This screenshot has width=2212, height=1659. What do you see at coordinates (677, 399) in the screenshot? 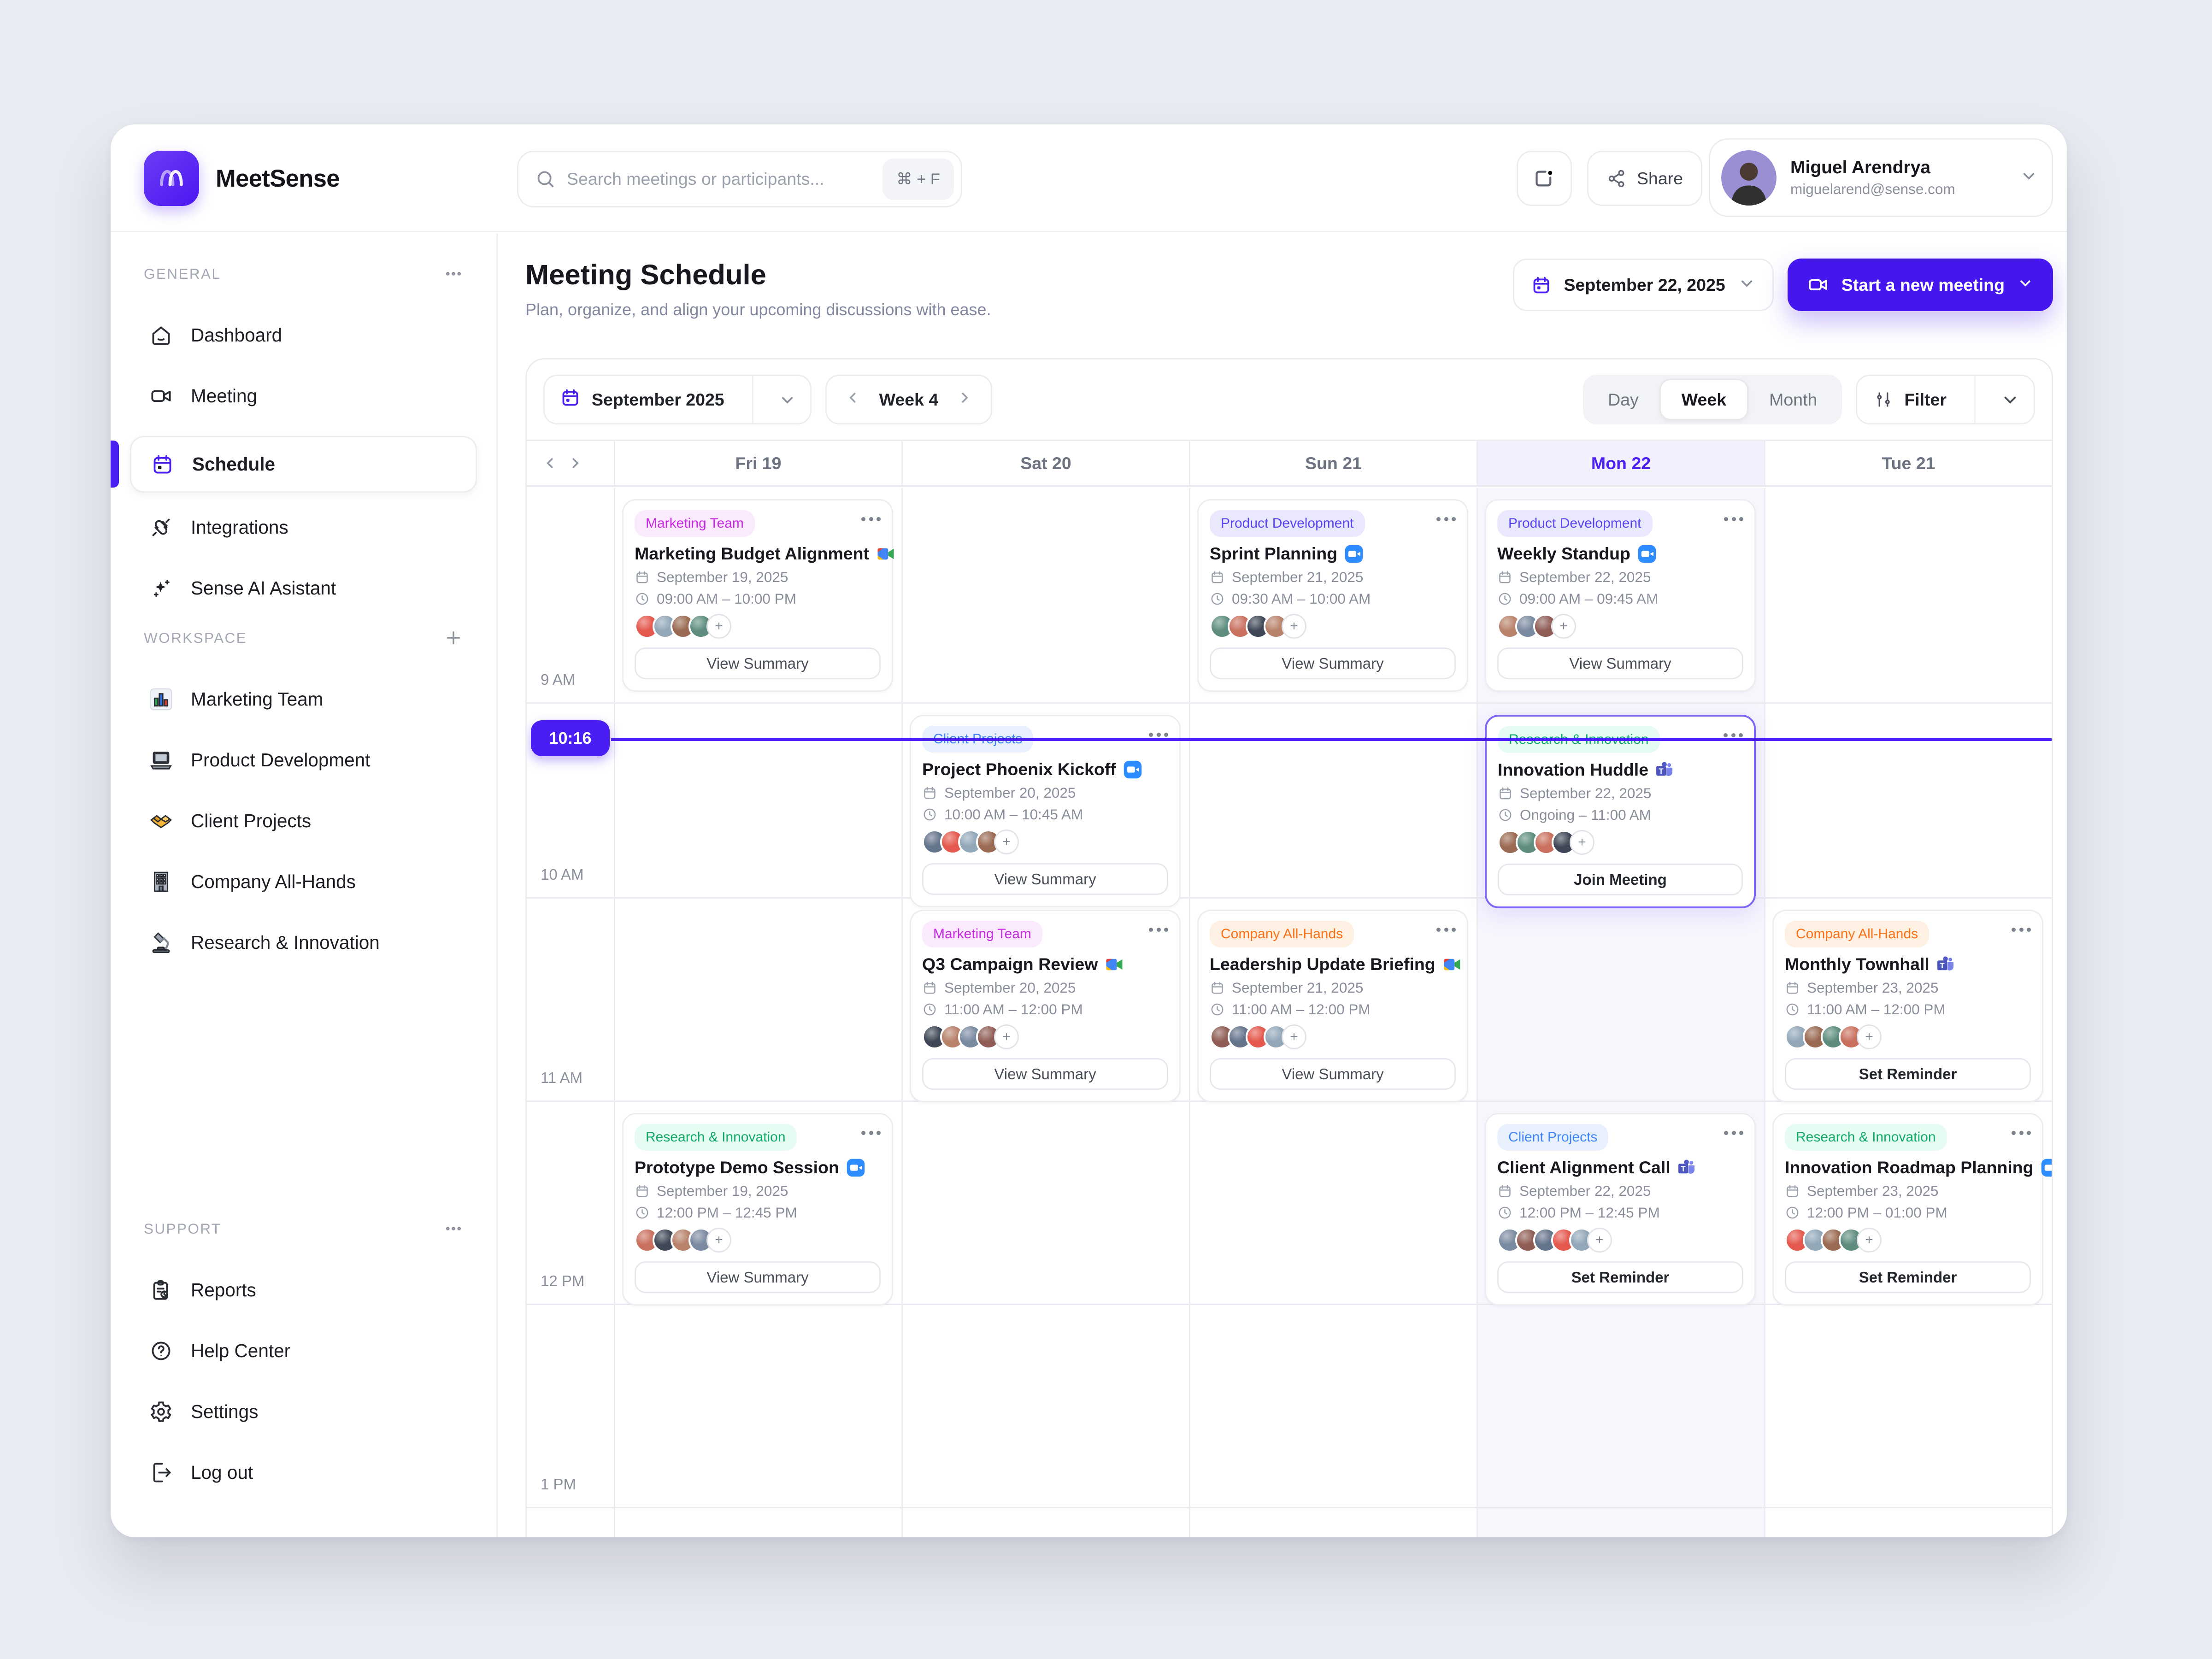
I see `month-selector: September 2025` at bounding box center [677, 399].